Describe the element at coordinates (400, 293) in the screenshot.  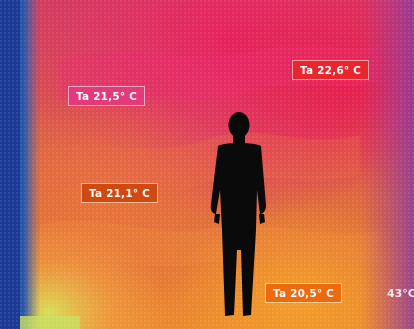
I see `edge-temperature-readout: 43°C` at that location.